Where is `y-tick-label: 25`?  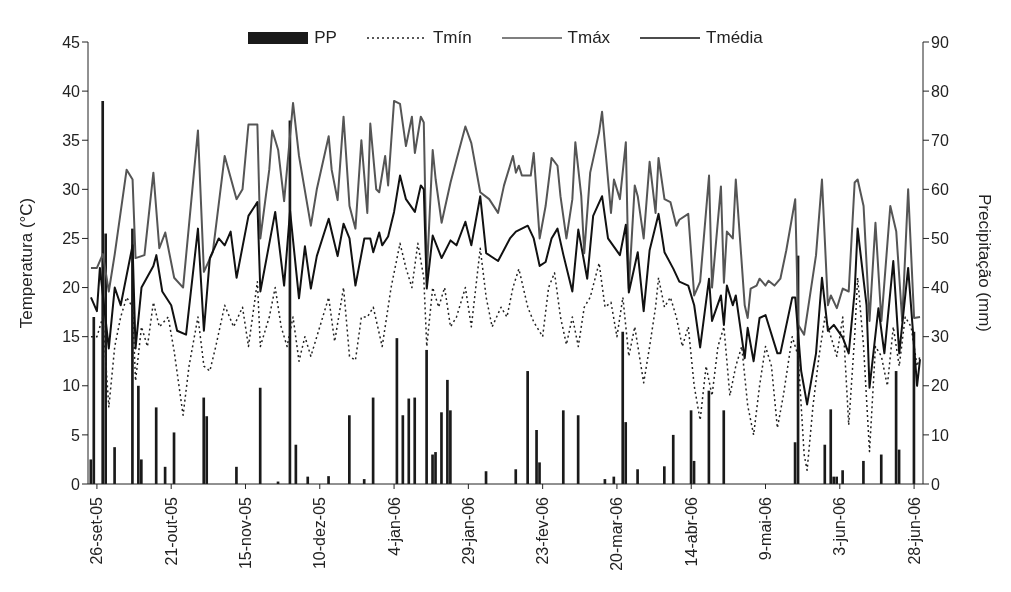 y-tick-label: 25 is located at coordinates (71, 239).